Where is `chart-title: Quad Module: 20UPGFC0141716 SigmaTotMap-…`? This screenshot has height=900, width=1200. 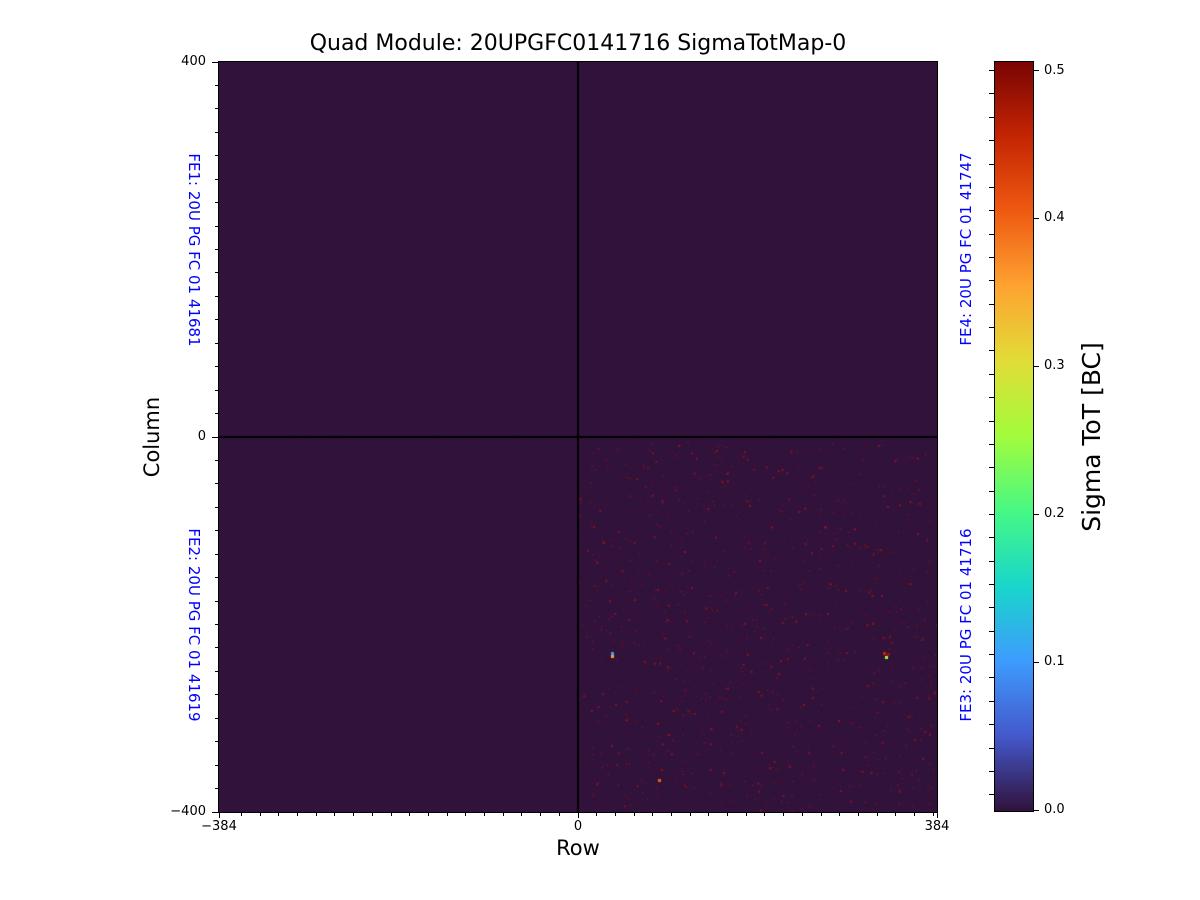
chart-title: Quad Module: 20UPGFC0141716 SigmaTotMap-… is located at coordinates (578, 43).